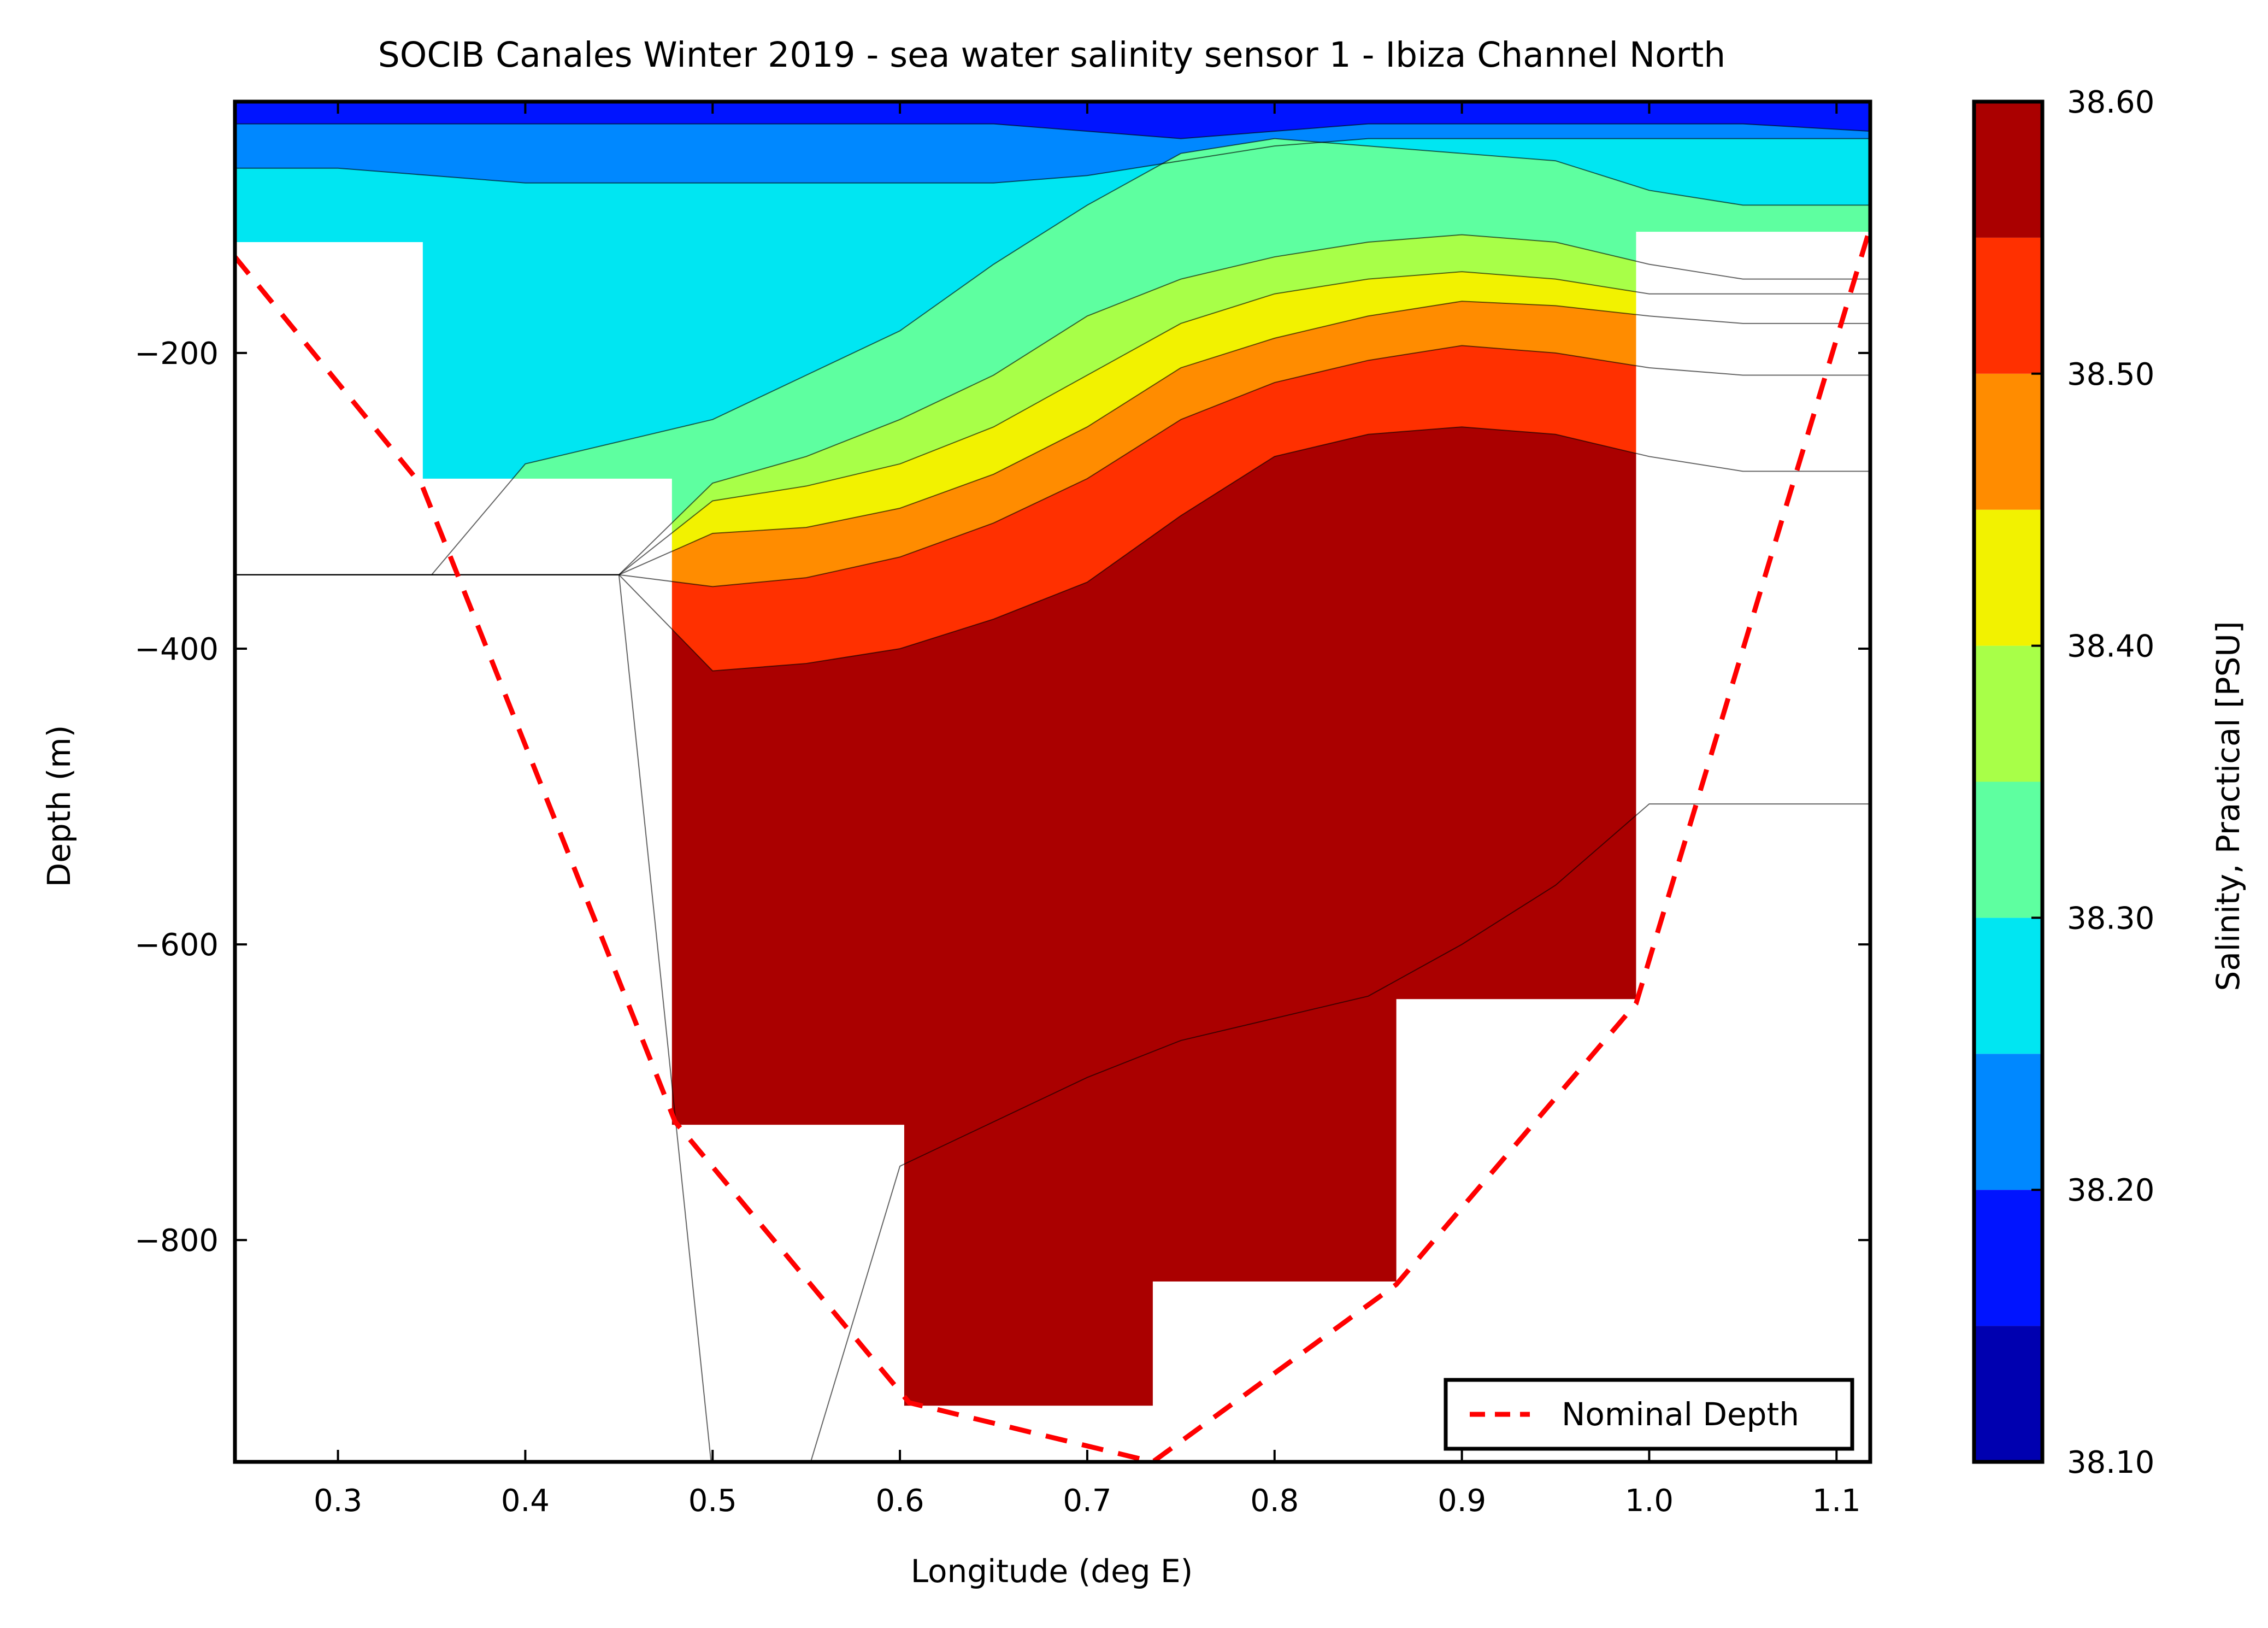 The height and width of the screenshot is (1628, 2268). I want to click on colorbar-tick-label: 38.30, so click(2110, 918).